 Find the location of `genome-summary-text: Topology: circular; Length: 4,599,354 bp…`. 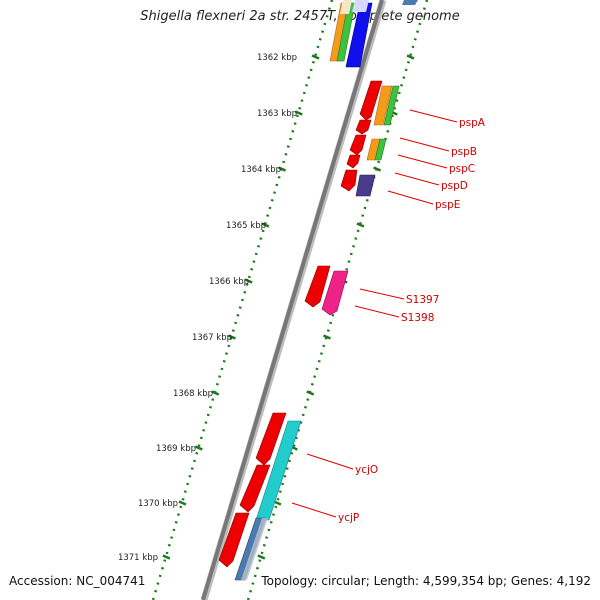

genome-summary-text: Topology: circular; Length: 4,599,354 bp… is located at coordinates (426, 581).